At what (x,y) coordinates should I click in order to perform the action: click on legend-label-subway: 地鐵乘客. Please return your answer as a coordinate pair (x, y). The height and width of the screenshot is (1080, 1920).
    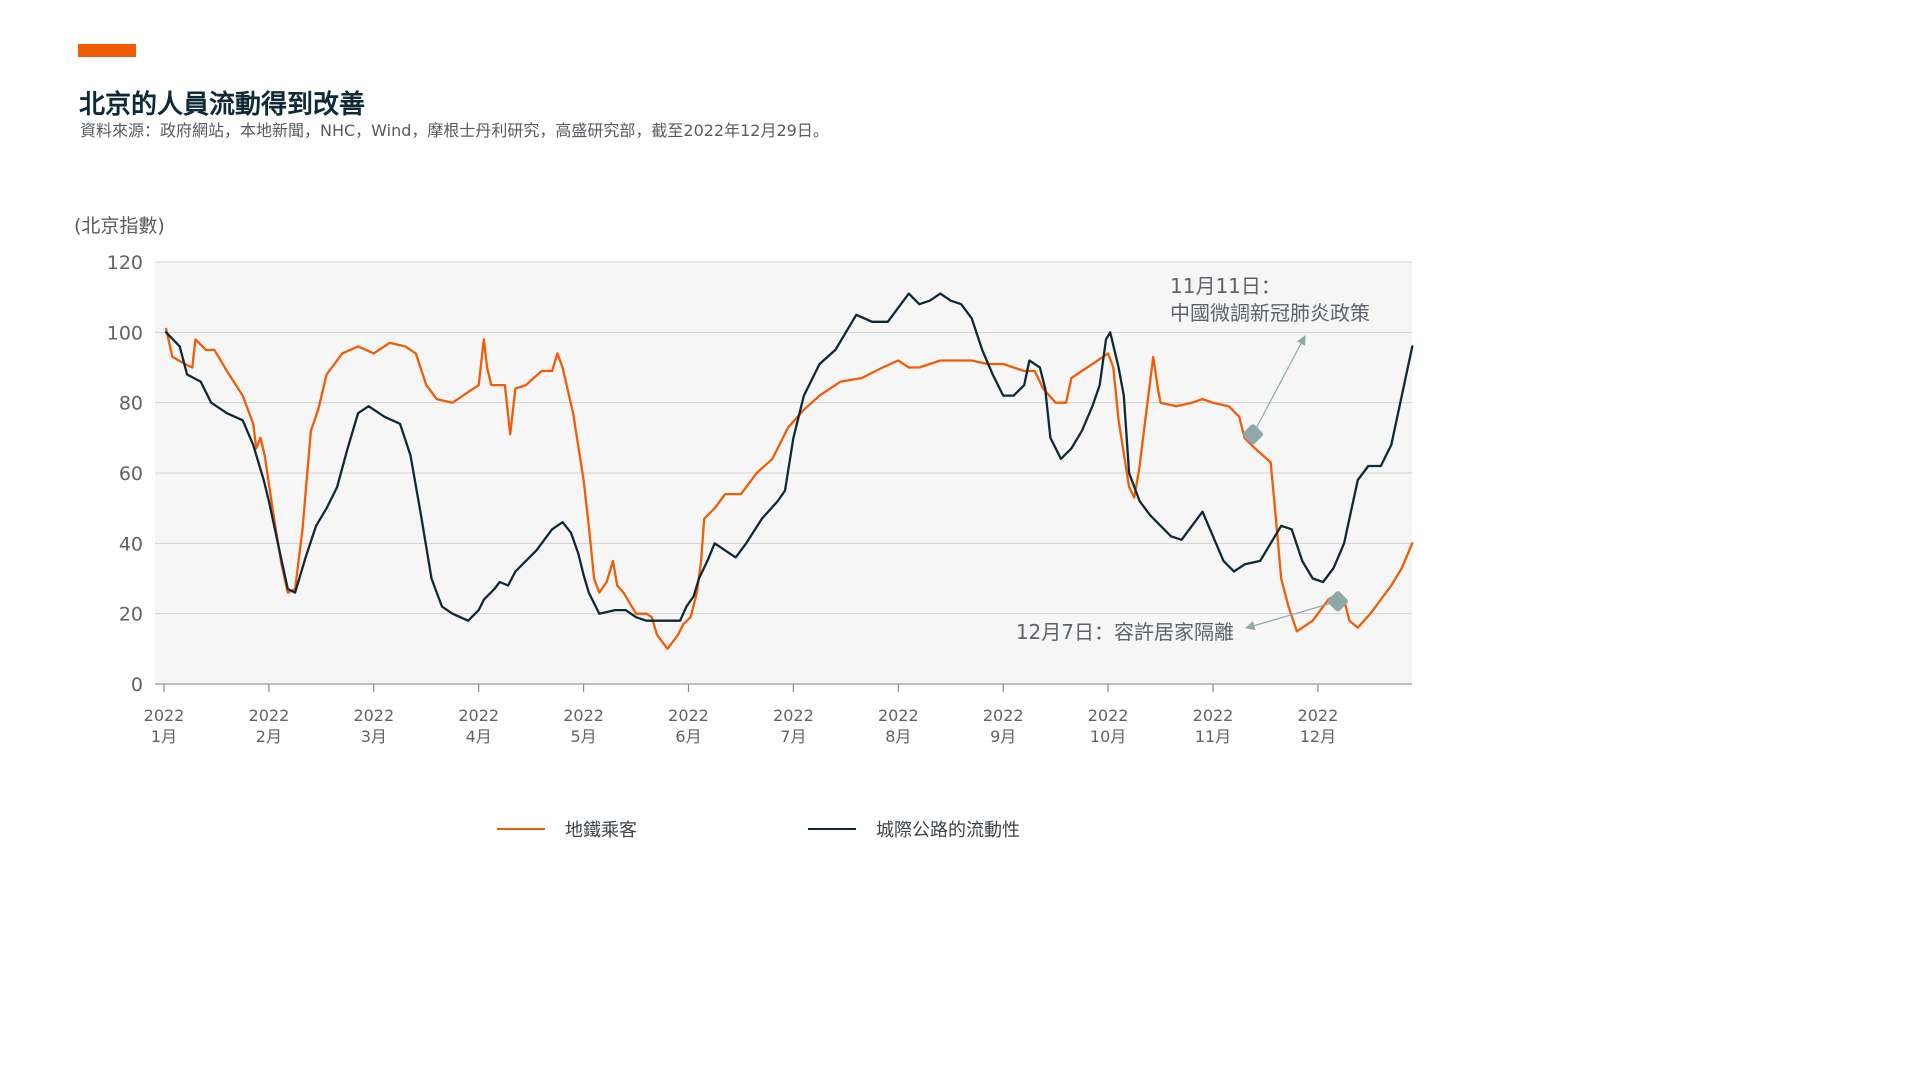
    Looking at the image, I should click on (601, 830).